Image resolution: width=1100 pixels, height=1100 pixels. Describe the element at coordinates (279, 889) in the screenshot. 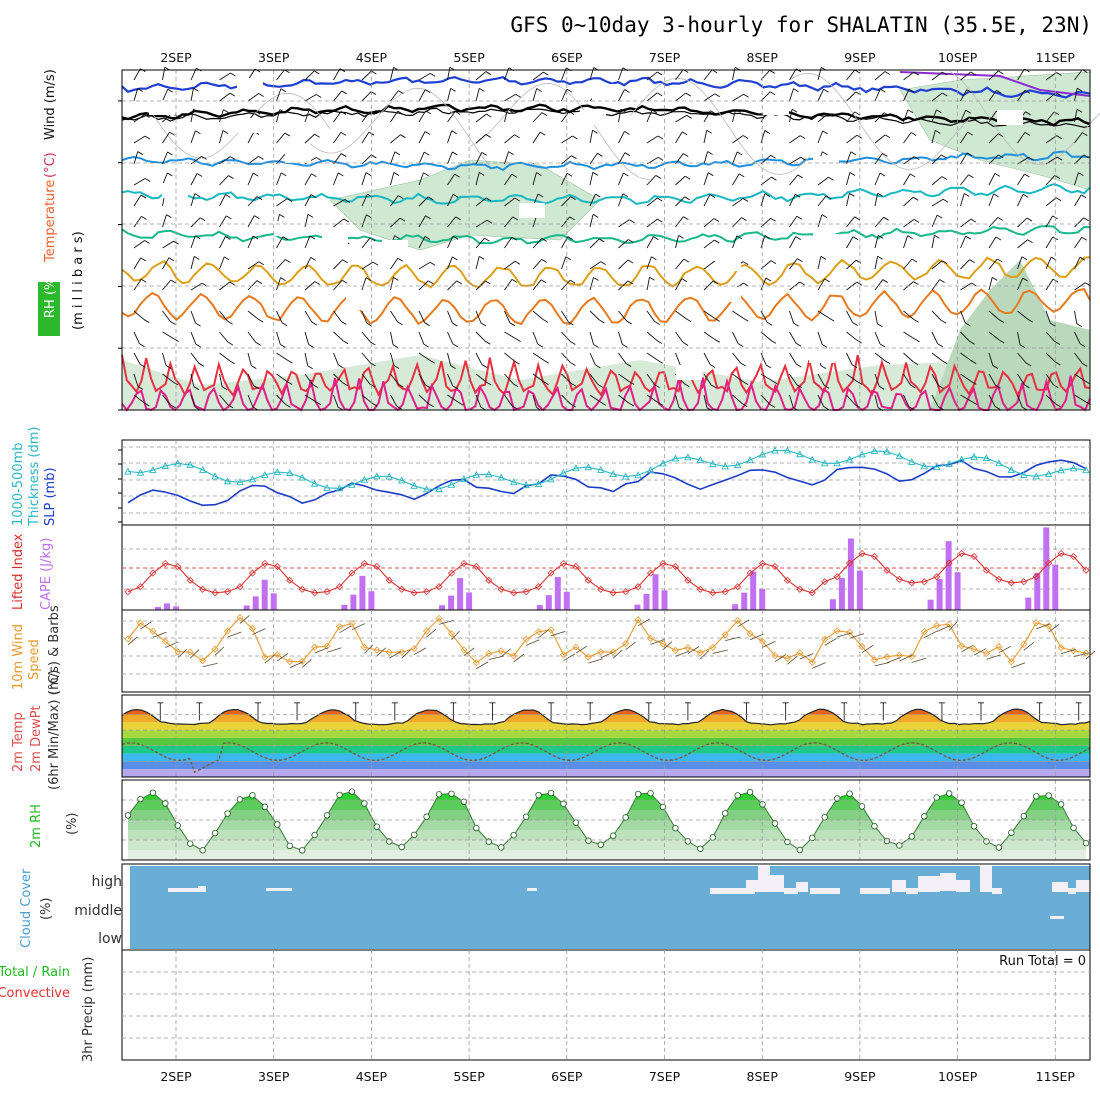

I see `cloud-clear-patch` at that location.